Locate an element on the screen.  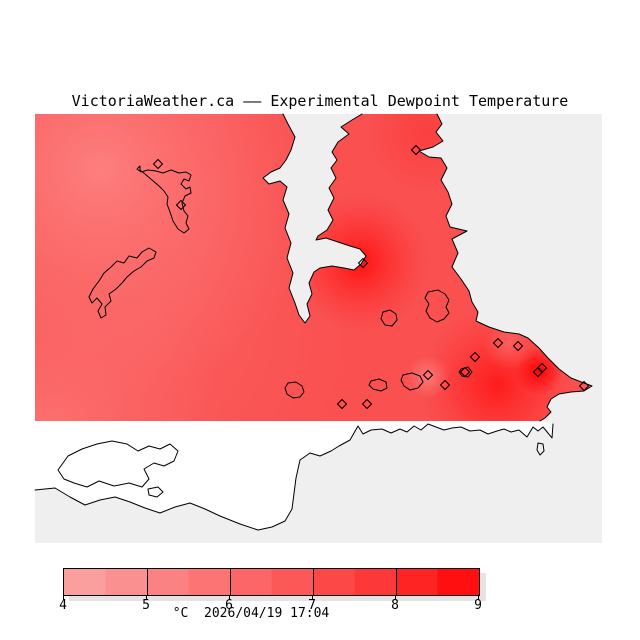
colorbar-tick-label-9: 9 is located at coordinates (478, 605).